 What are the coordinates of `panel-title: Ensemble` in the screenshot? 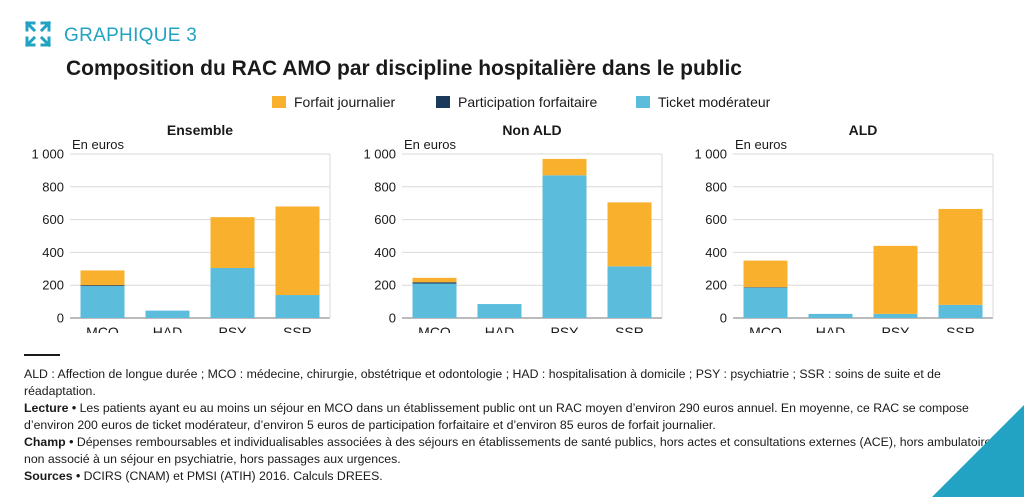 It's located at (200, 130).